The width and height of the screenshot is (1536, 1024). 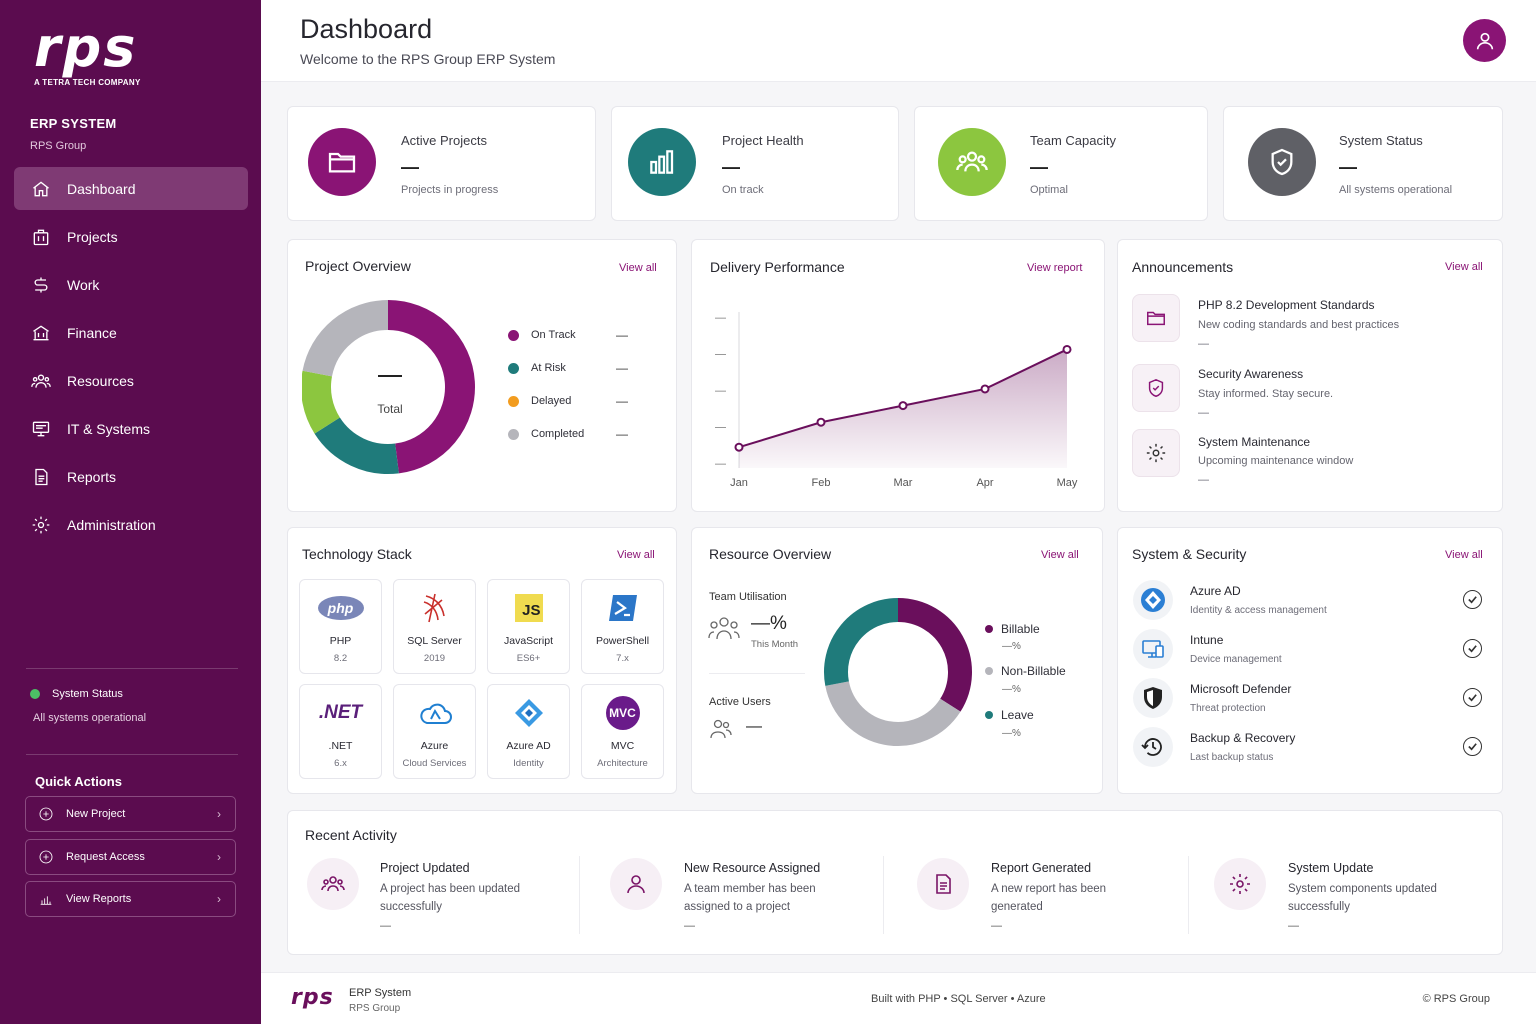 I want to click on donut-slice-billable, so click(x=934, y=655).